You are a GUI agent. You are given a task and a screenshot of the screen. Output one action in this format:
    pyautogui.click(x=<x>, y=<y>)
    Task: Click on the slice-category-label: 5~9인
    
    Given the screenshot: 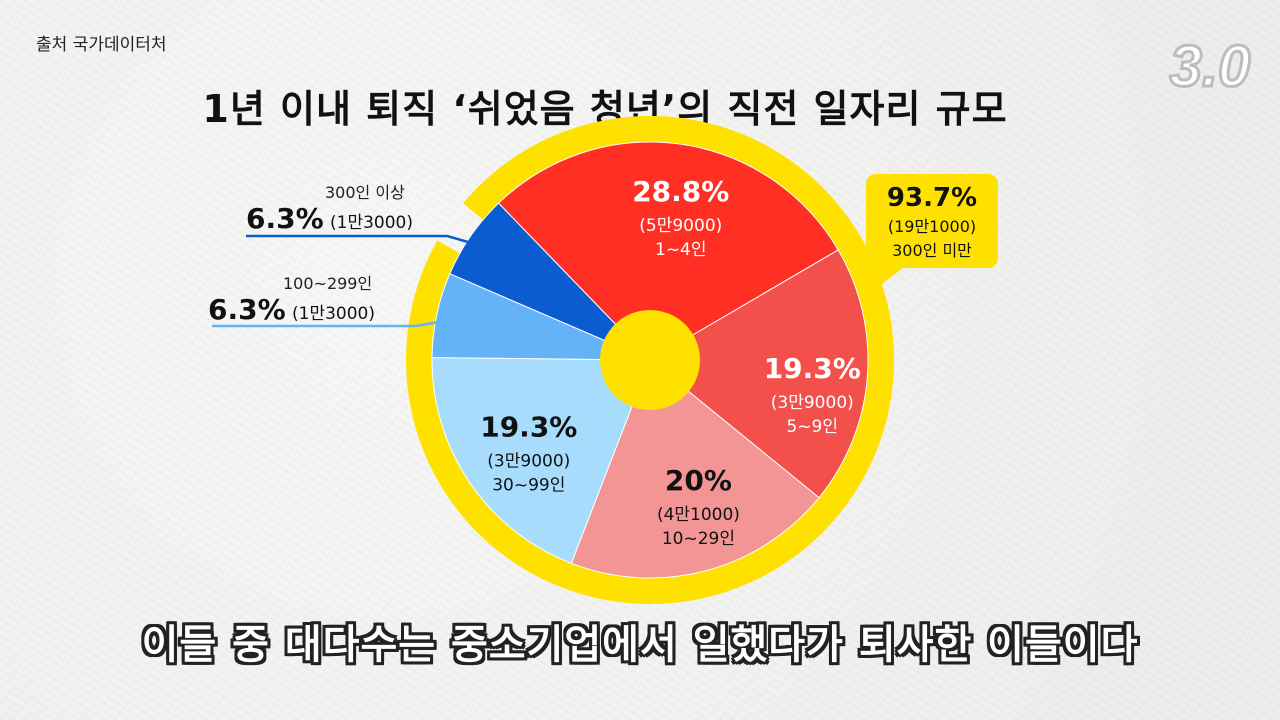 What is the action you would take?
    pyautogui.click(x=813, y=427)
    